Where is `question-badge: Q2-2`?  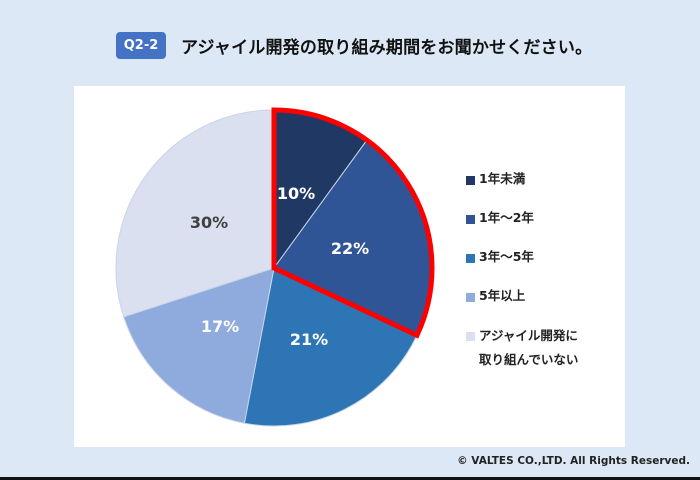
question-badge: Q2-2 is located at coordinates (141, 45).